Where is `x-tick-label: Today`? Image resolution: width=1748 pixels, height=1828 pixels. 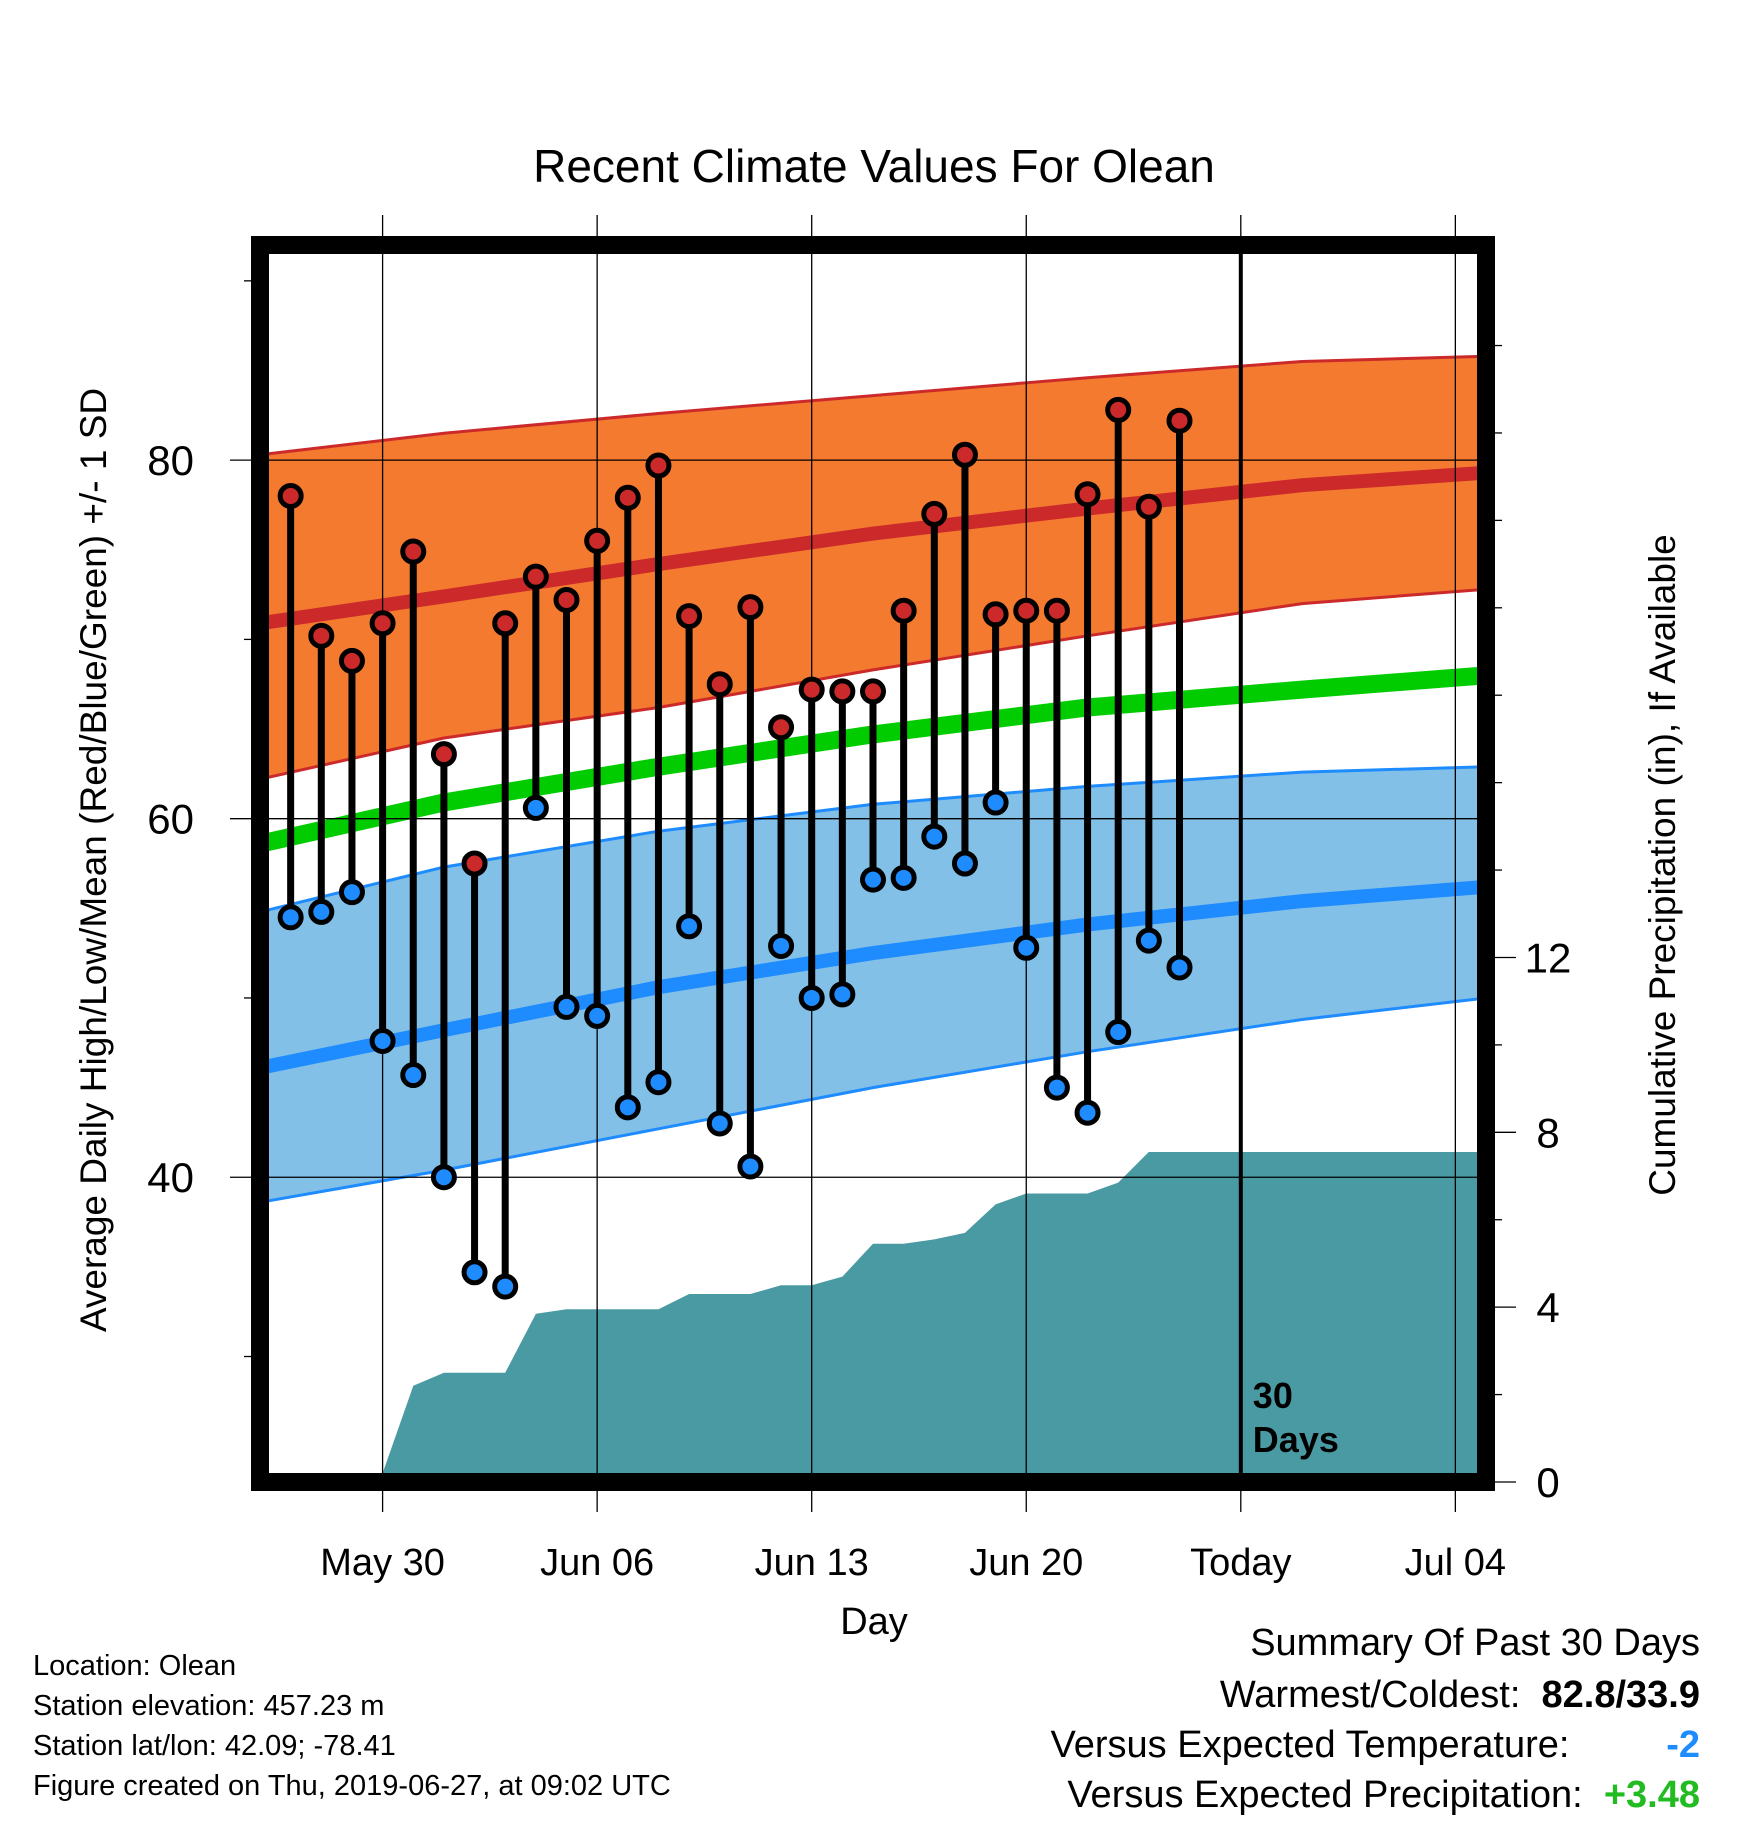
x-tick-label: Today is located at coordinates (1240, 1563).